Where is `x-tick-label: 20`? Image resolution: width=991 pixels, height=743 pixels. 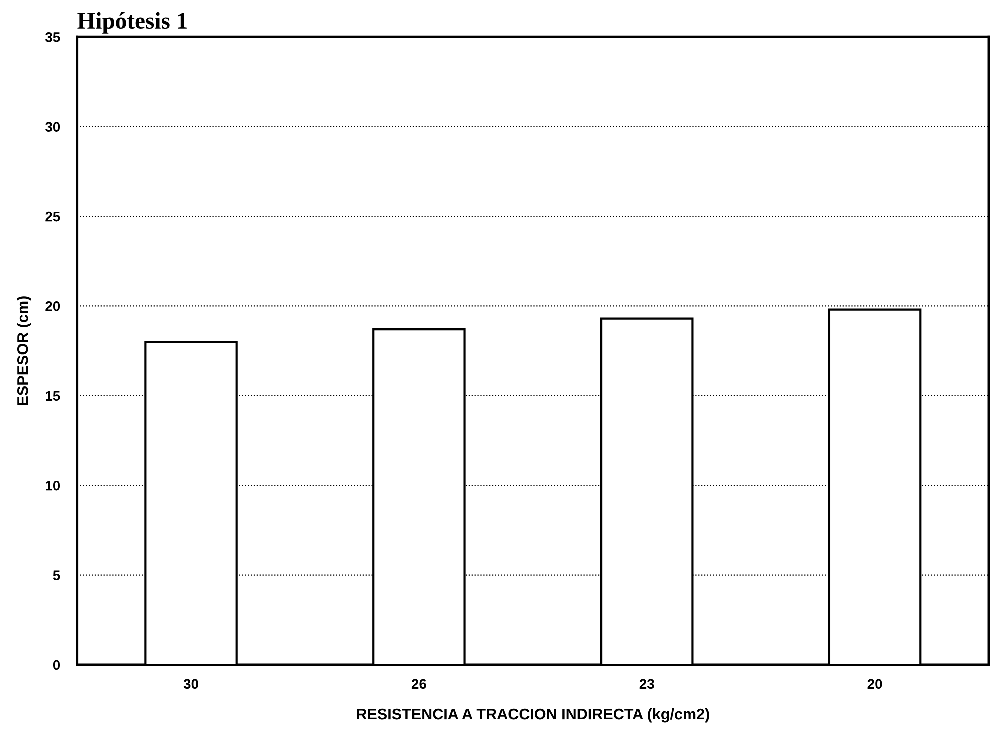 x-tick-label: 20 is located at coordinates (875, 684).